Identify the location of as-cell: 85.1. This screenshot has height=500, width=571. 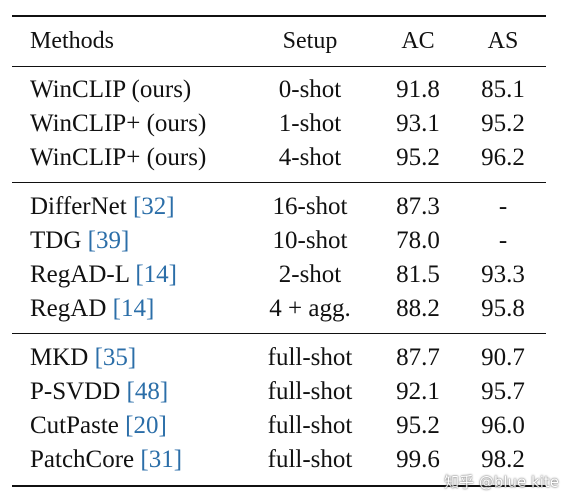
(503, 89).